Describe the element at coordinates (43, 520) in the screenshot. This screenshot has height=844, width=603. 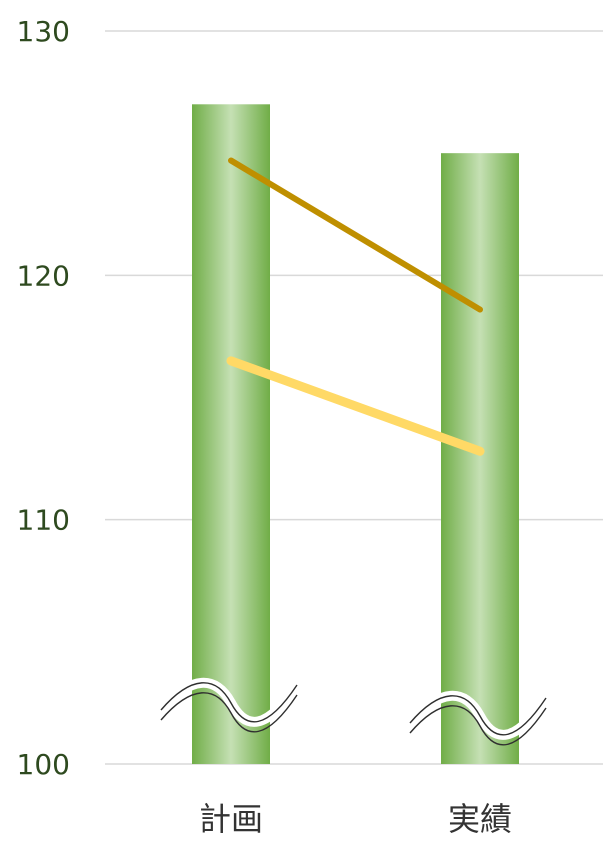
I see `y-tick-label-110: 110` at that location.